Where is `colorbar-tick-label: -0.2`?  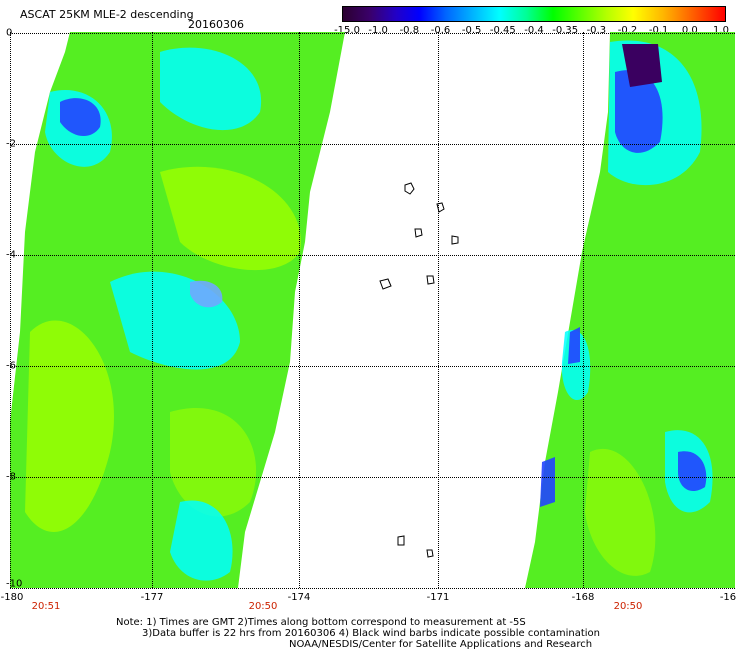 colorbar-tick-label: -0.2 is located at coordinates (627, 30).